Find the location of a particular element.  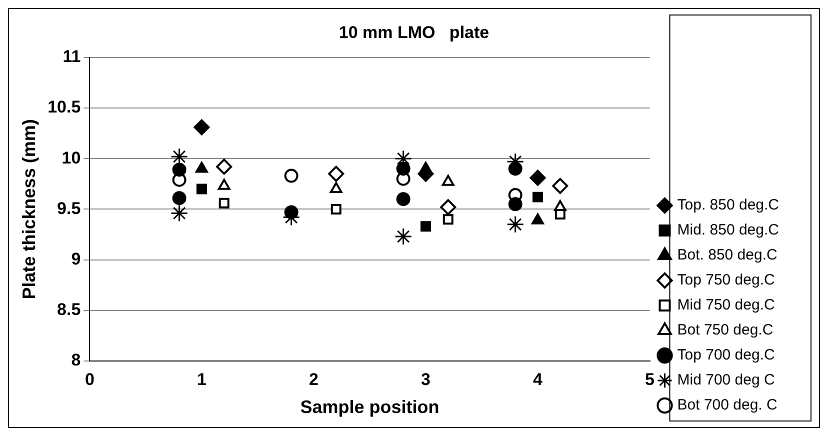

legend-label: Bot 700 deg. C is located at coordinates (727, 405).